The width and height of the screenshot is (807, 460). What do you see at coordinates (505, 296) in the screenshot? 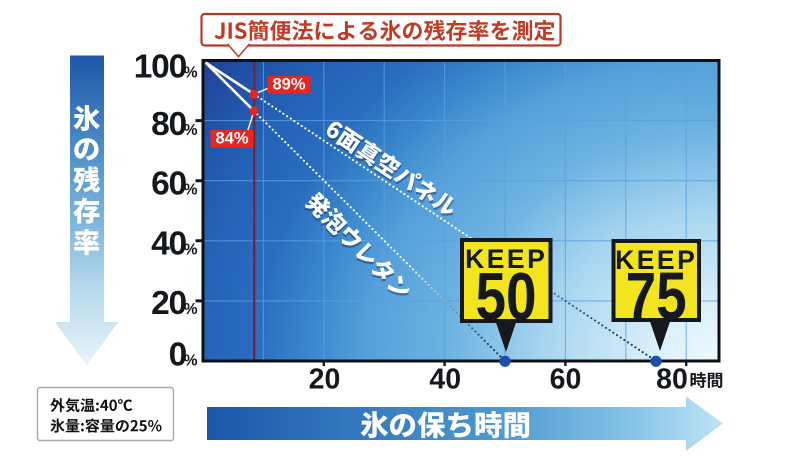
I see `svg-text: 50` at bounding box center [505, 296].